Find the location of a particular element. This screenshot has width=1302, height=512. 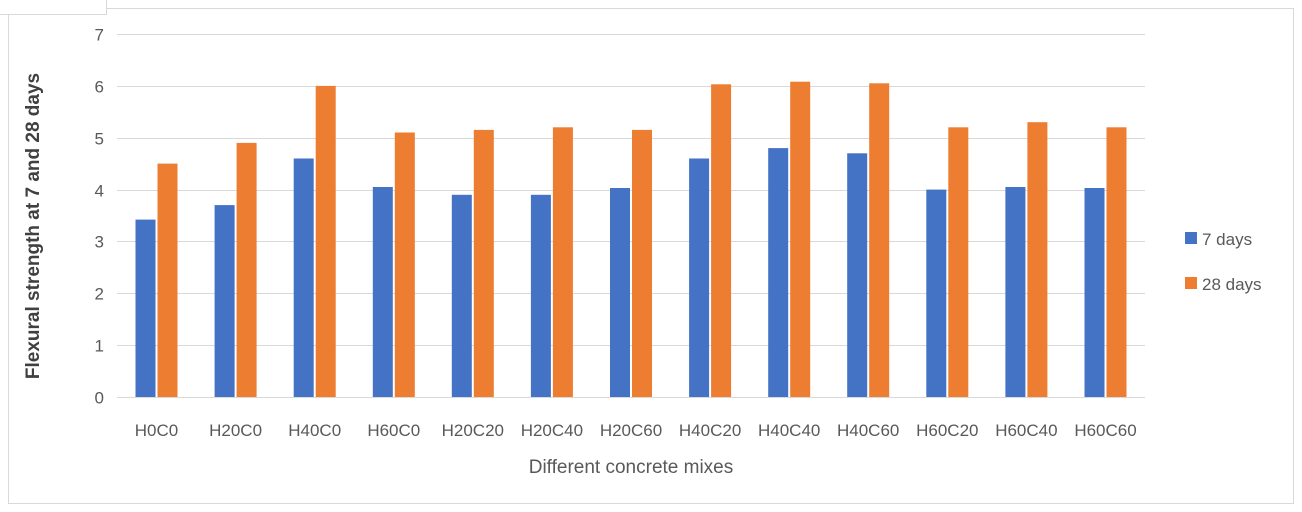

y-axis-title: Flexural strength at 7 and 28 days is located at coordinates (33, 226).